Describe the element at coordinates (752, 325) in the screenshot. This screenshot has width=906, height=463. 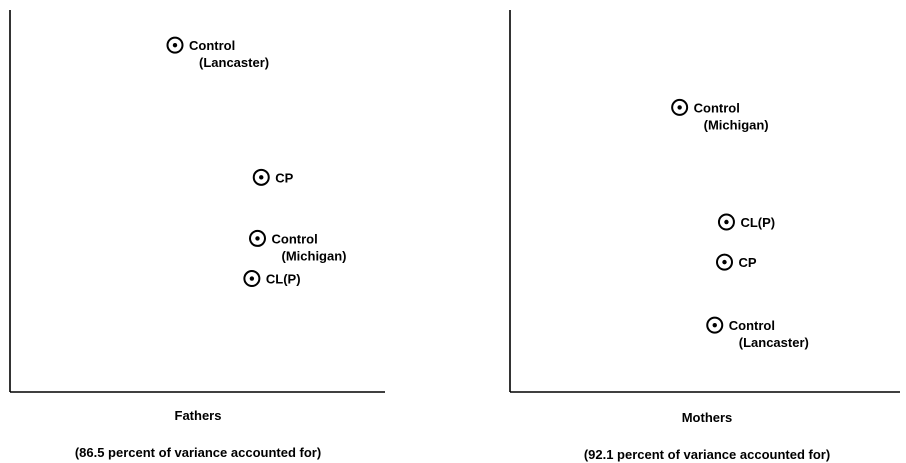
I see `point-label-mothers-3: Control` at that location.